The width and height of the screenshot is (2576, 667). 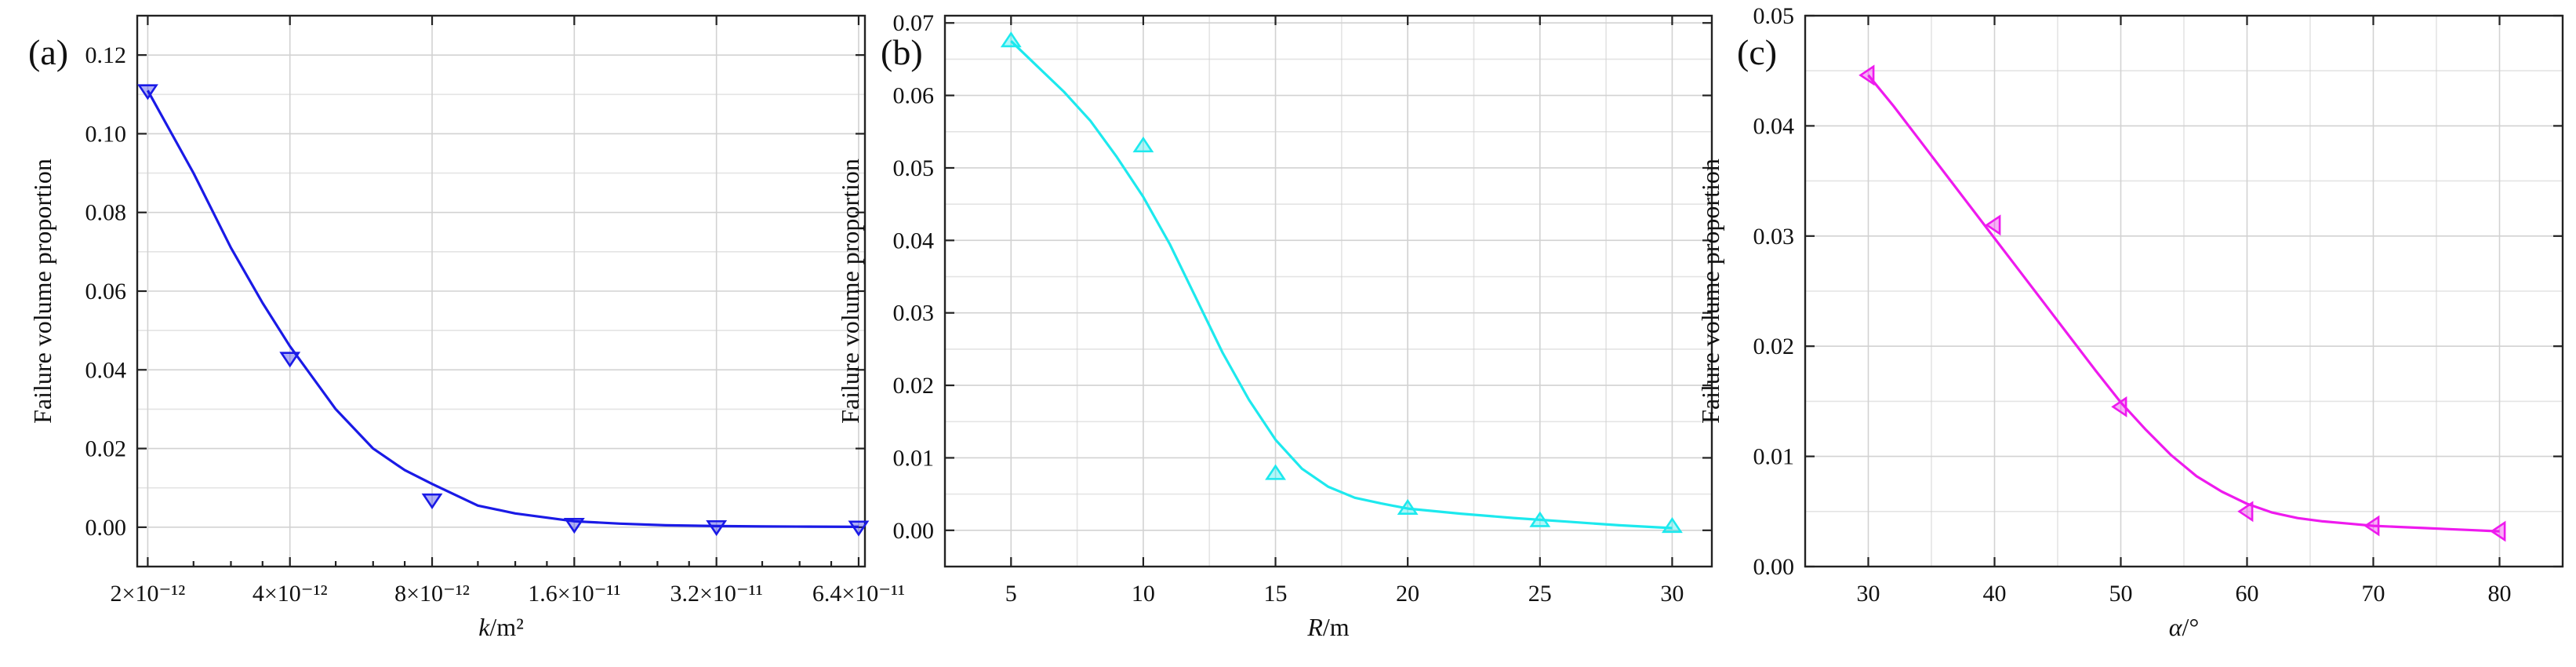 What do you see at coordinates (106, 134) in the screenshot?
I see `y-tick-label: 0.10` at bounding box center [106, 134].